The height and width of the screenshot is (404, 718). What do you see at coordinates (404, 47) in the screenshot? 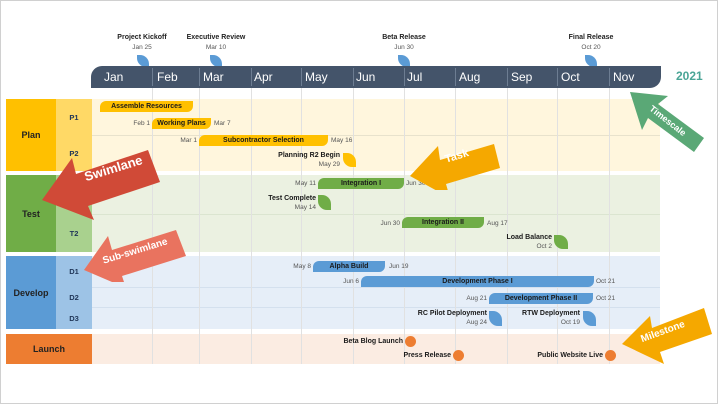
I see `milestone-date-beta: Jun 30` at bounding box center [404, 47].